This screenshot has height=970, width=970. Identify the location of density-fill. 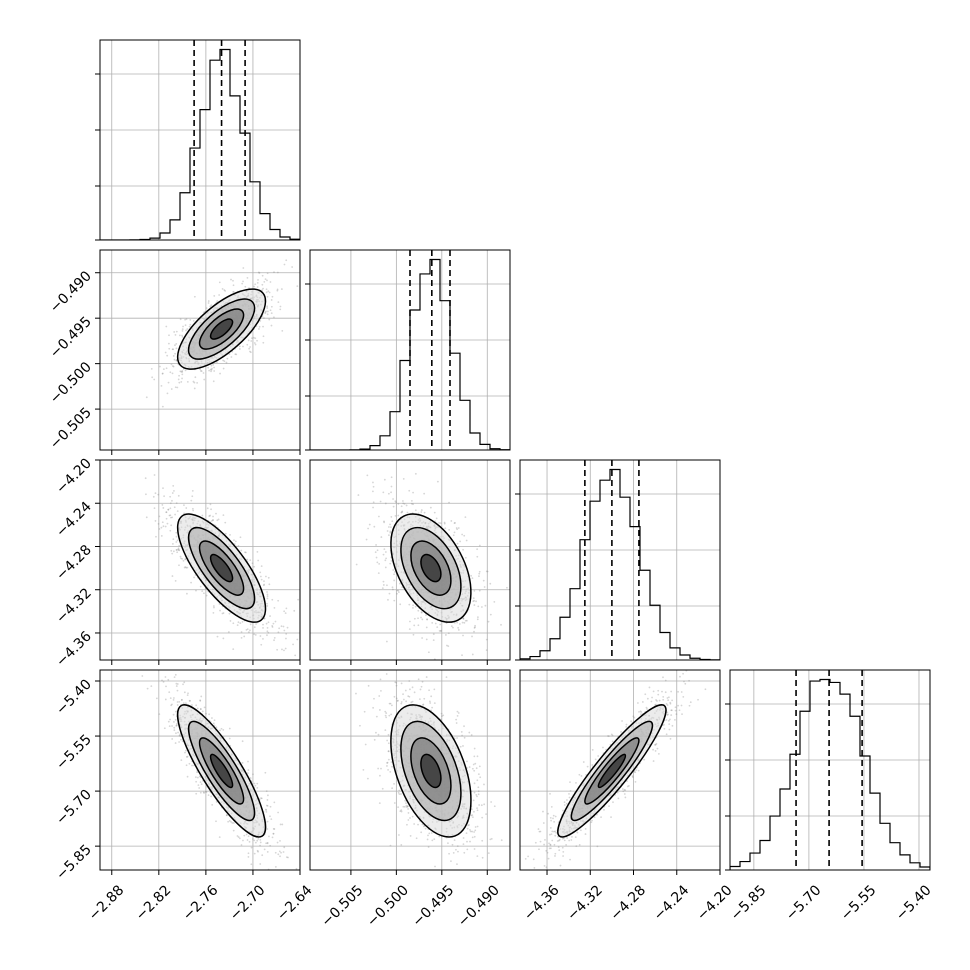
(221, 771).